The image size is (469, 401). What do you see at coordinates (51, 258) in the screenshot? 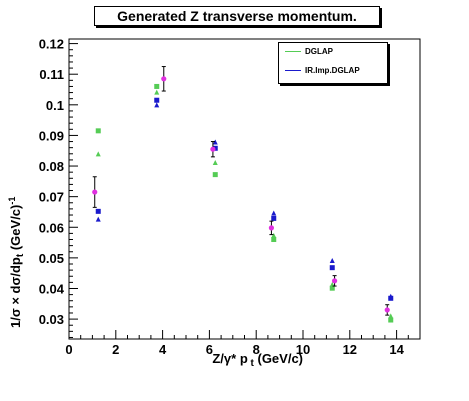
I see `y-tick-label: 0.05` at bounding box center [51, 258].